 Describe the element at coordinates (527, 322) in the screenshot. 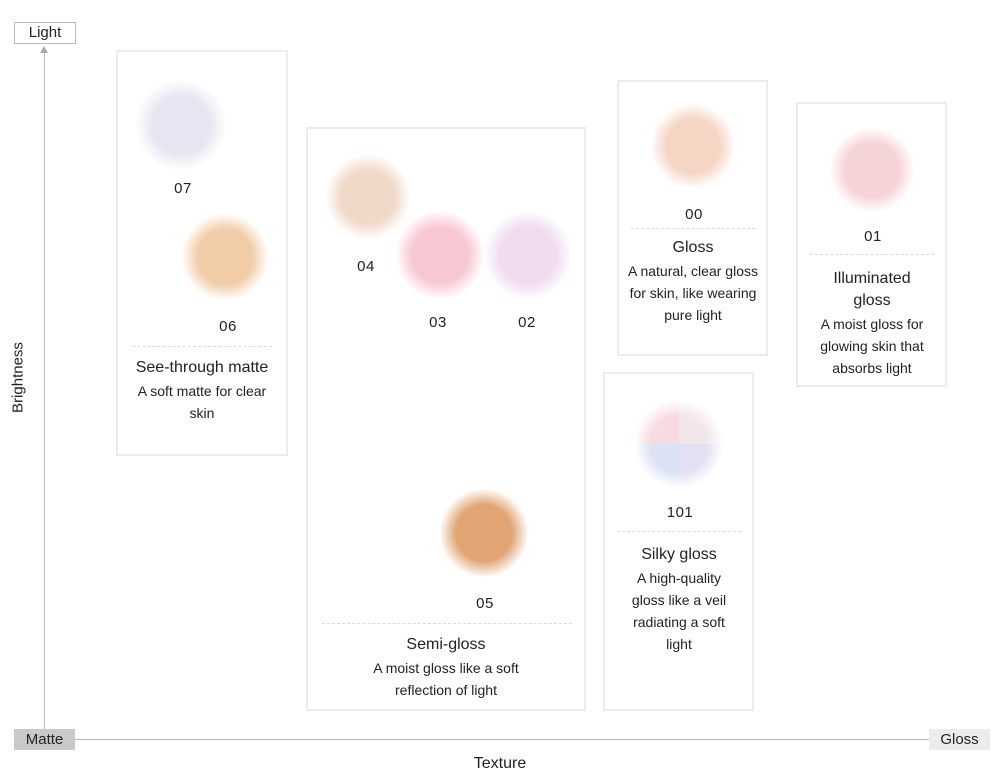

I see `shade-02-code: 02` at that location.